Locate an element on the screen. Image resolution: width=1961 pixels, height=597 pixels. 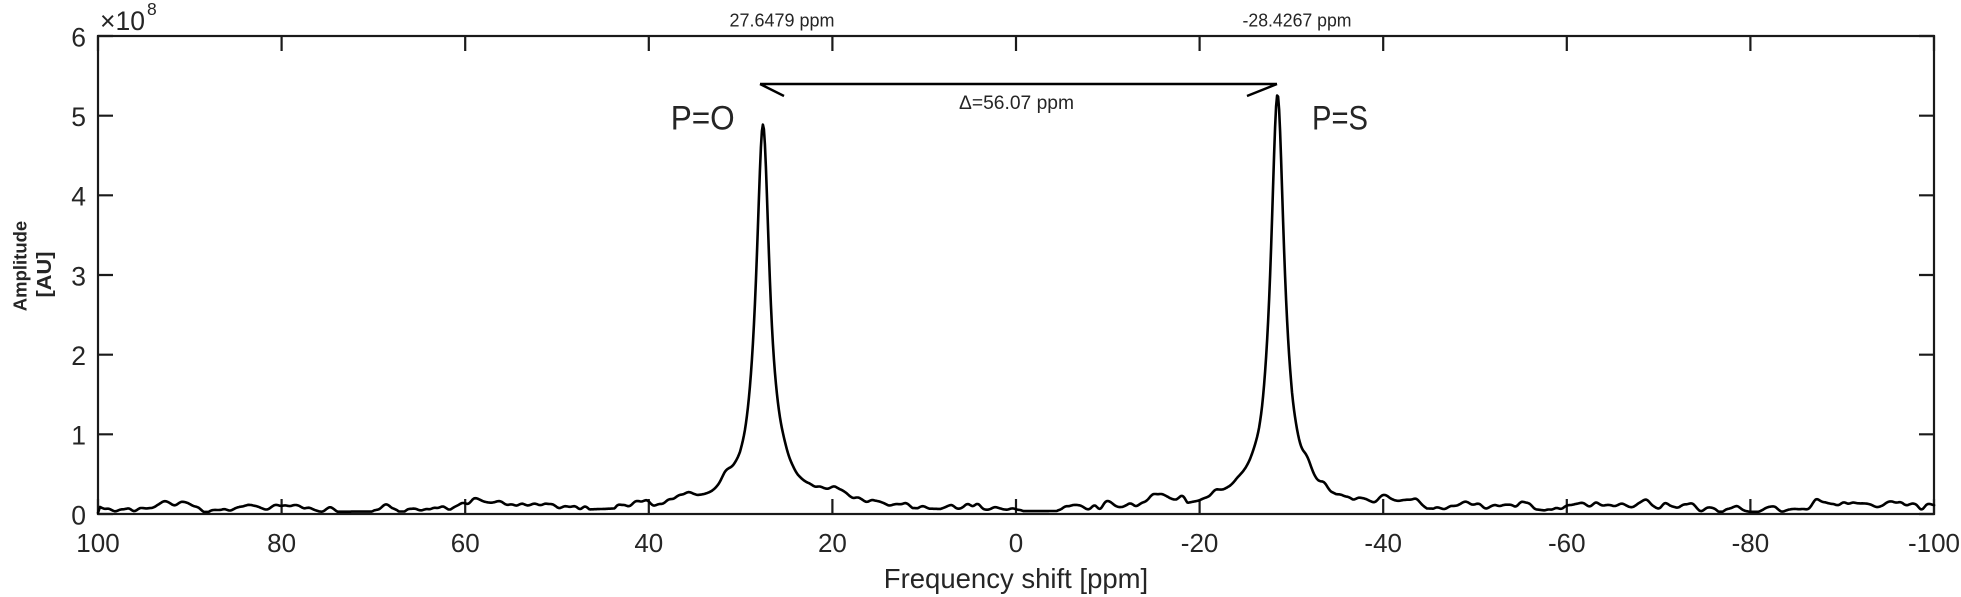
svg-text: -28.4267 ppm is located at coordinates (1297, 21).